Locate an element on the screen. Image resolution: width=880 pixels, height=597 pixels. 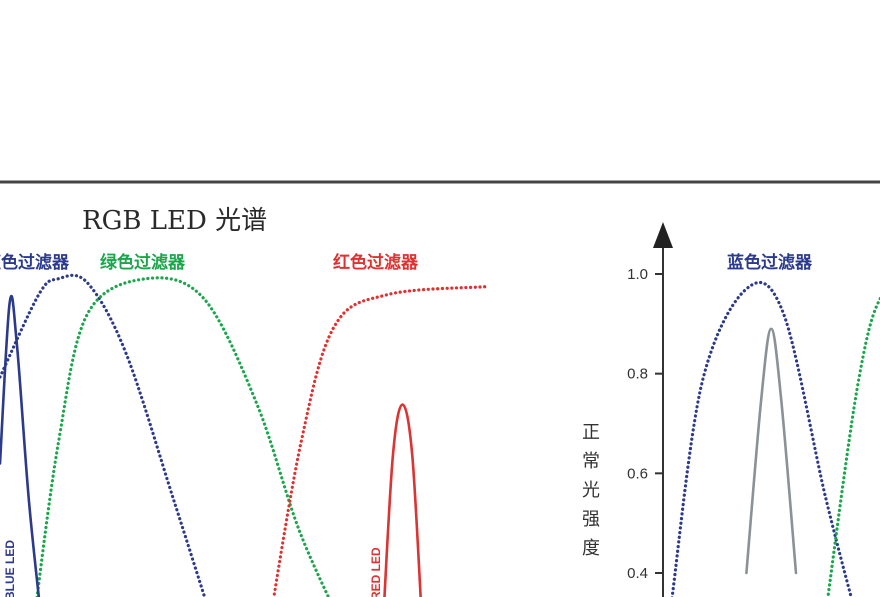
right-y-tick-label-2: 0.8 is located at coordinates (637, 374).